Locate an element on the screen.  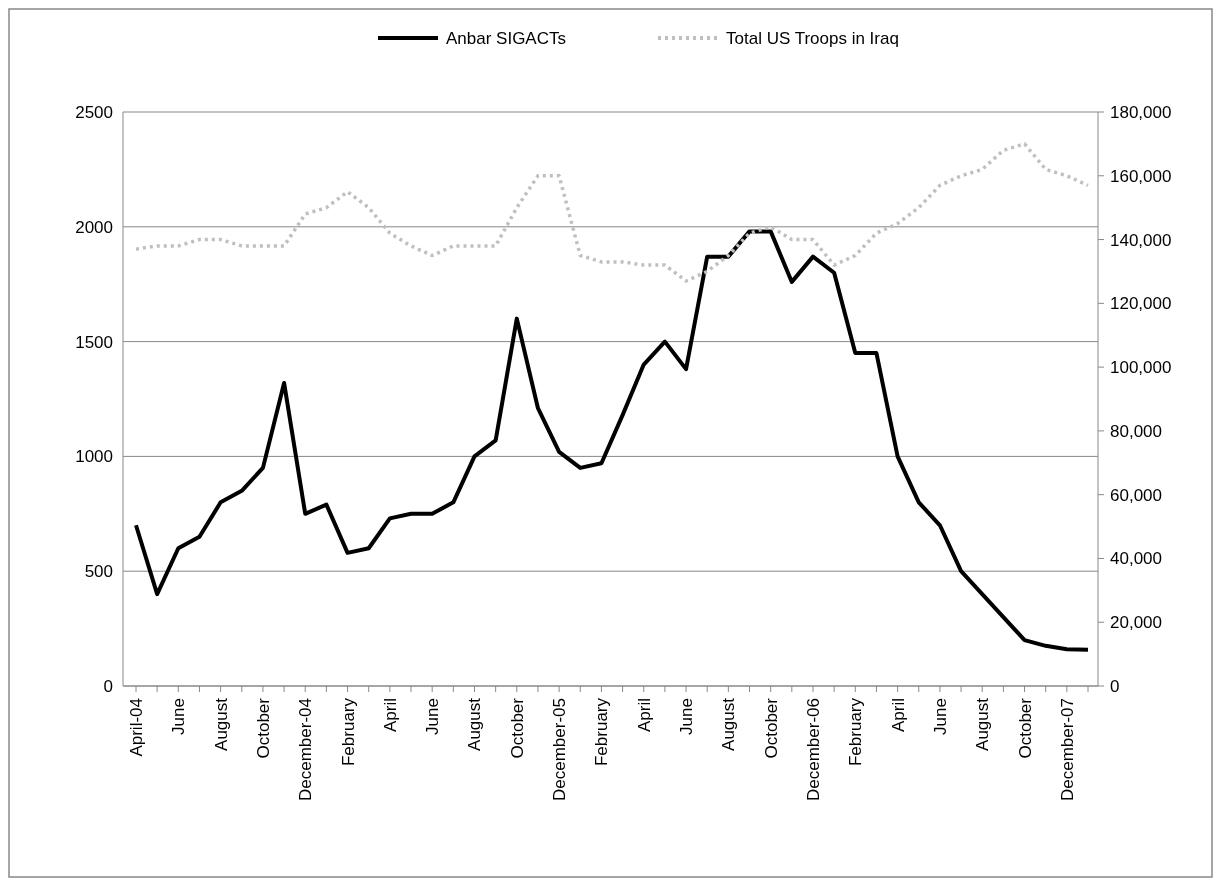
y2-tick-label: 40,000 is located at coordinates (1136, 559).